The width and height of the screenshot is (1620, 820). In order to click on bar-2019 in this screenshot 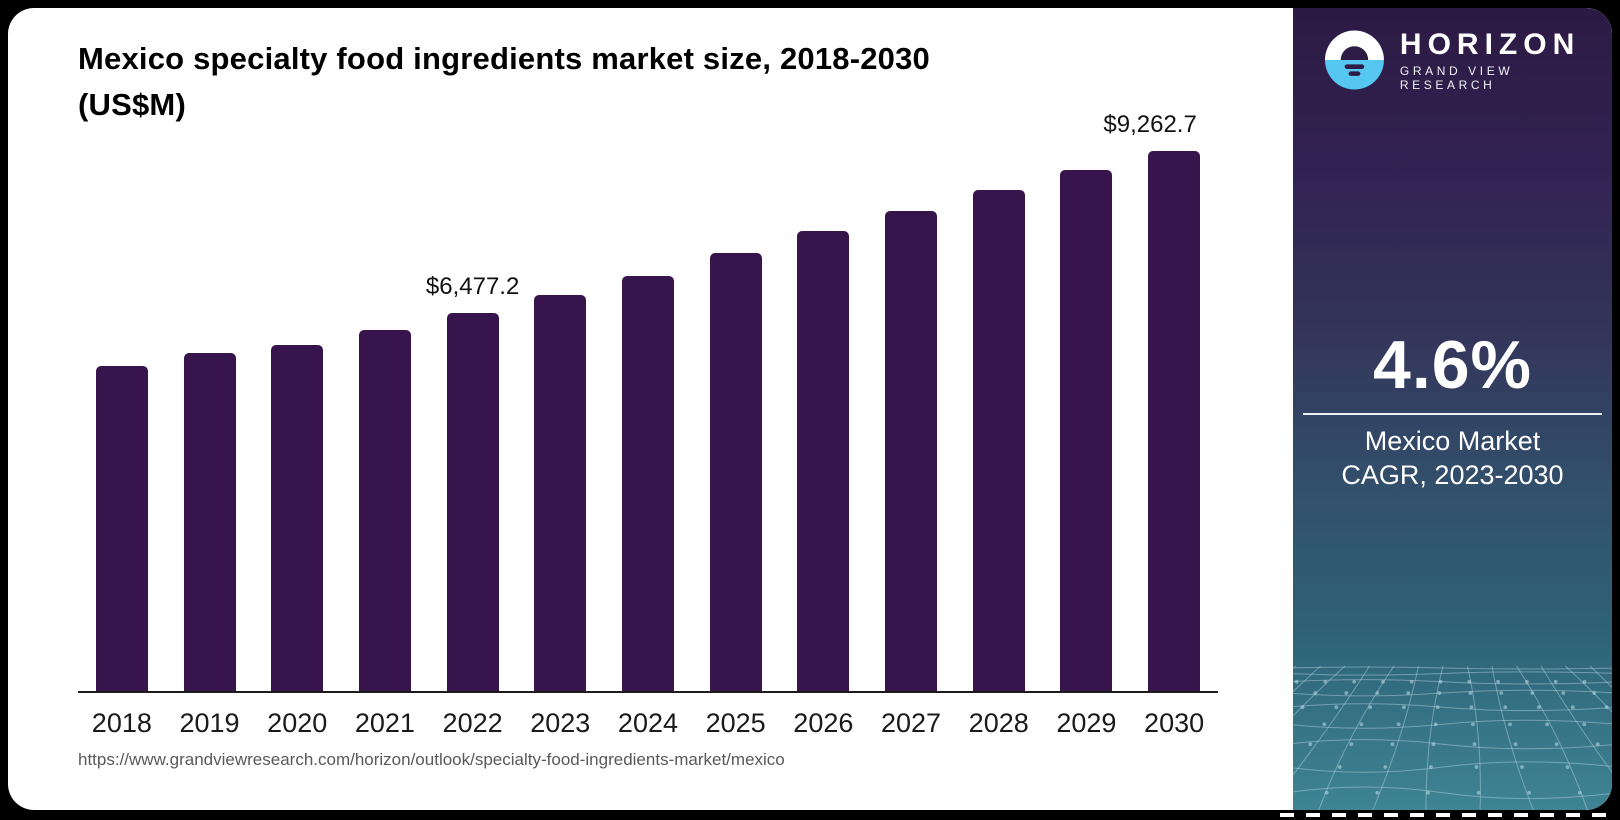, I will do `click(209, 522)`.